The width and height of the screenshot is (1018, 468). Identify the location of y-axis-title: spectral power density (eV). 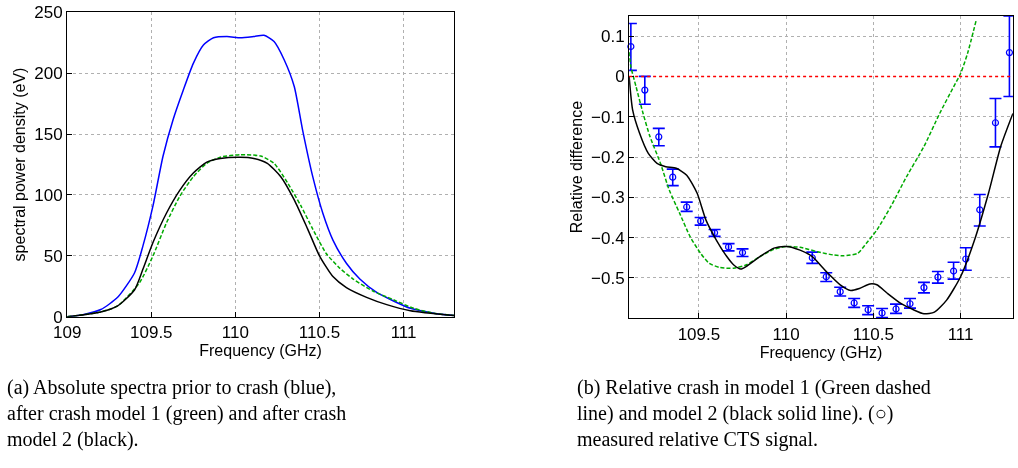
(20, 164).